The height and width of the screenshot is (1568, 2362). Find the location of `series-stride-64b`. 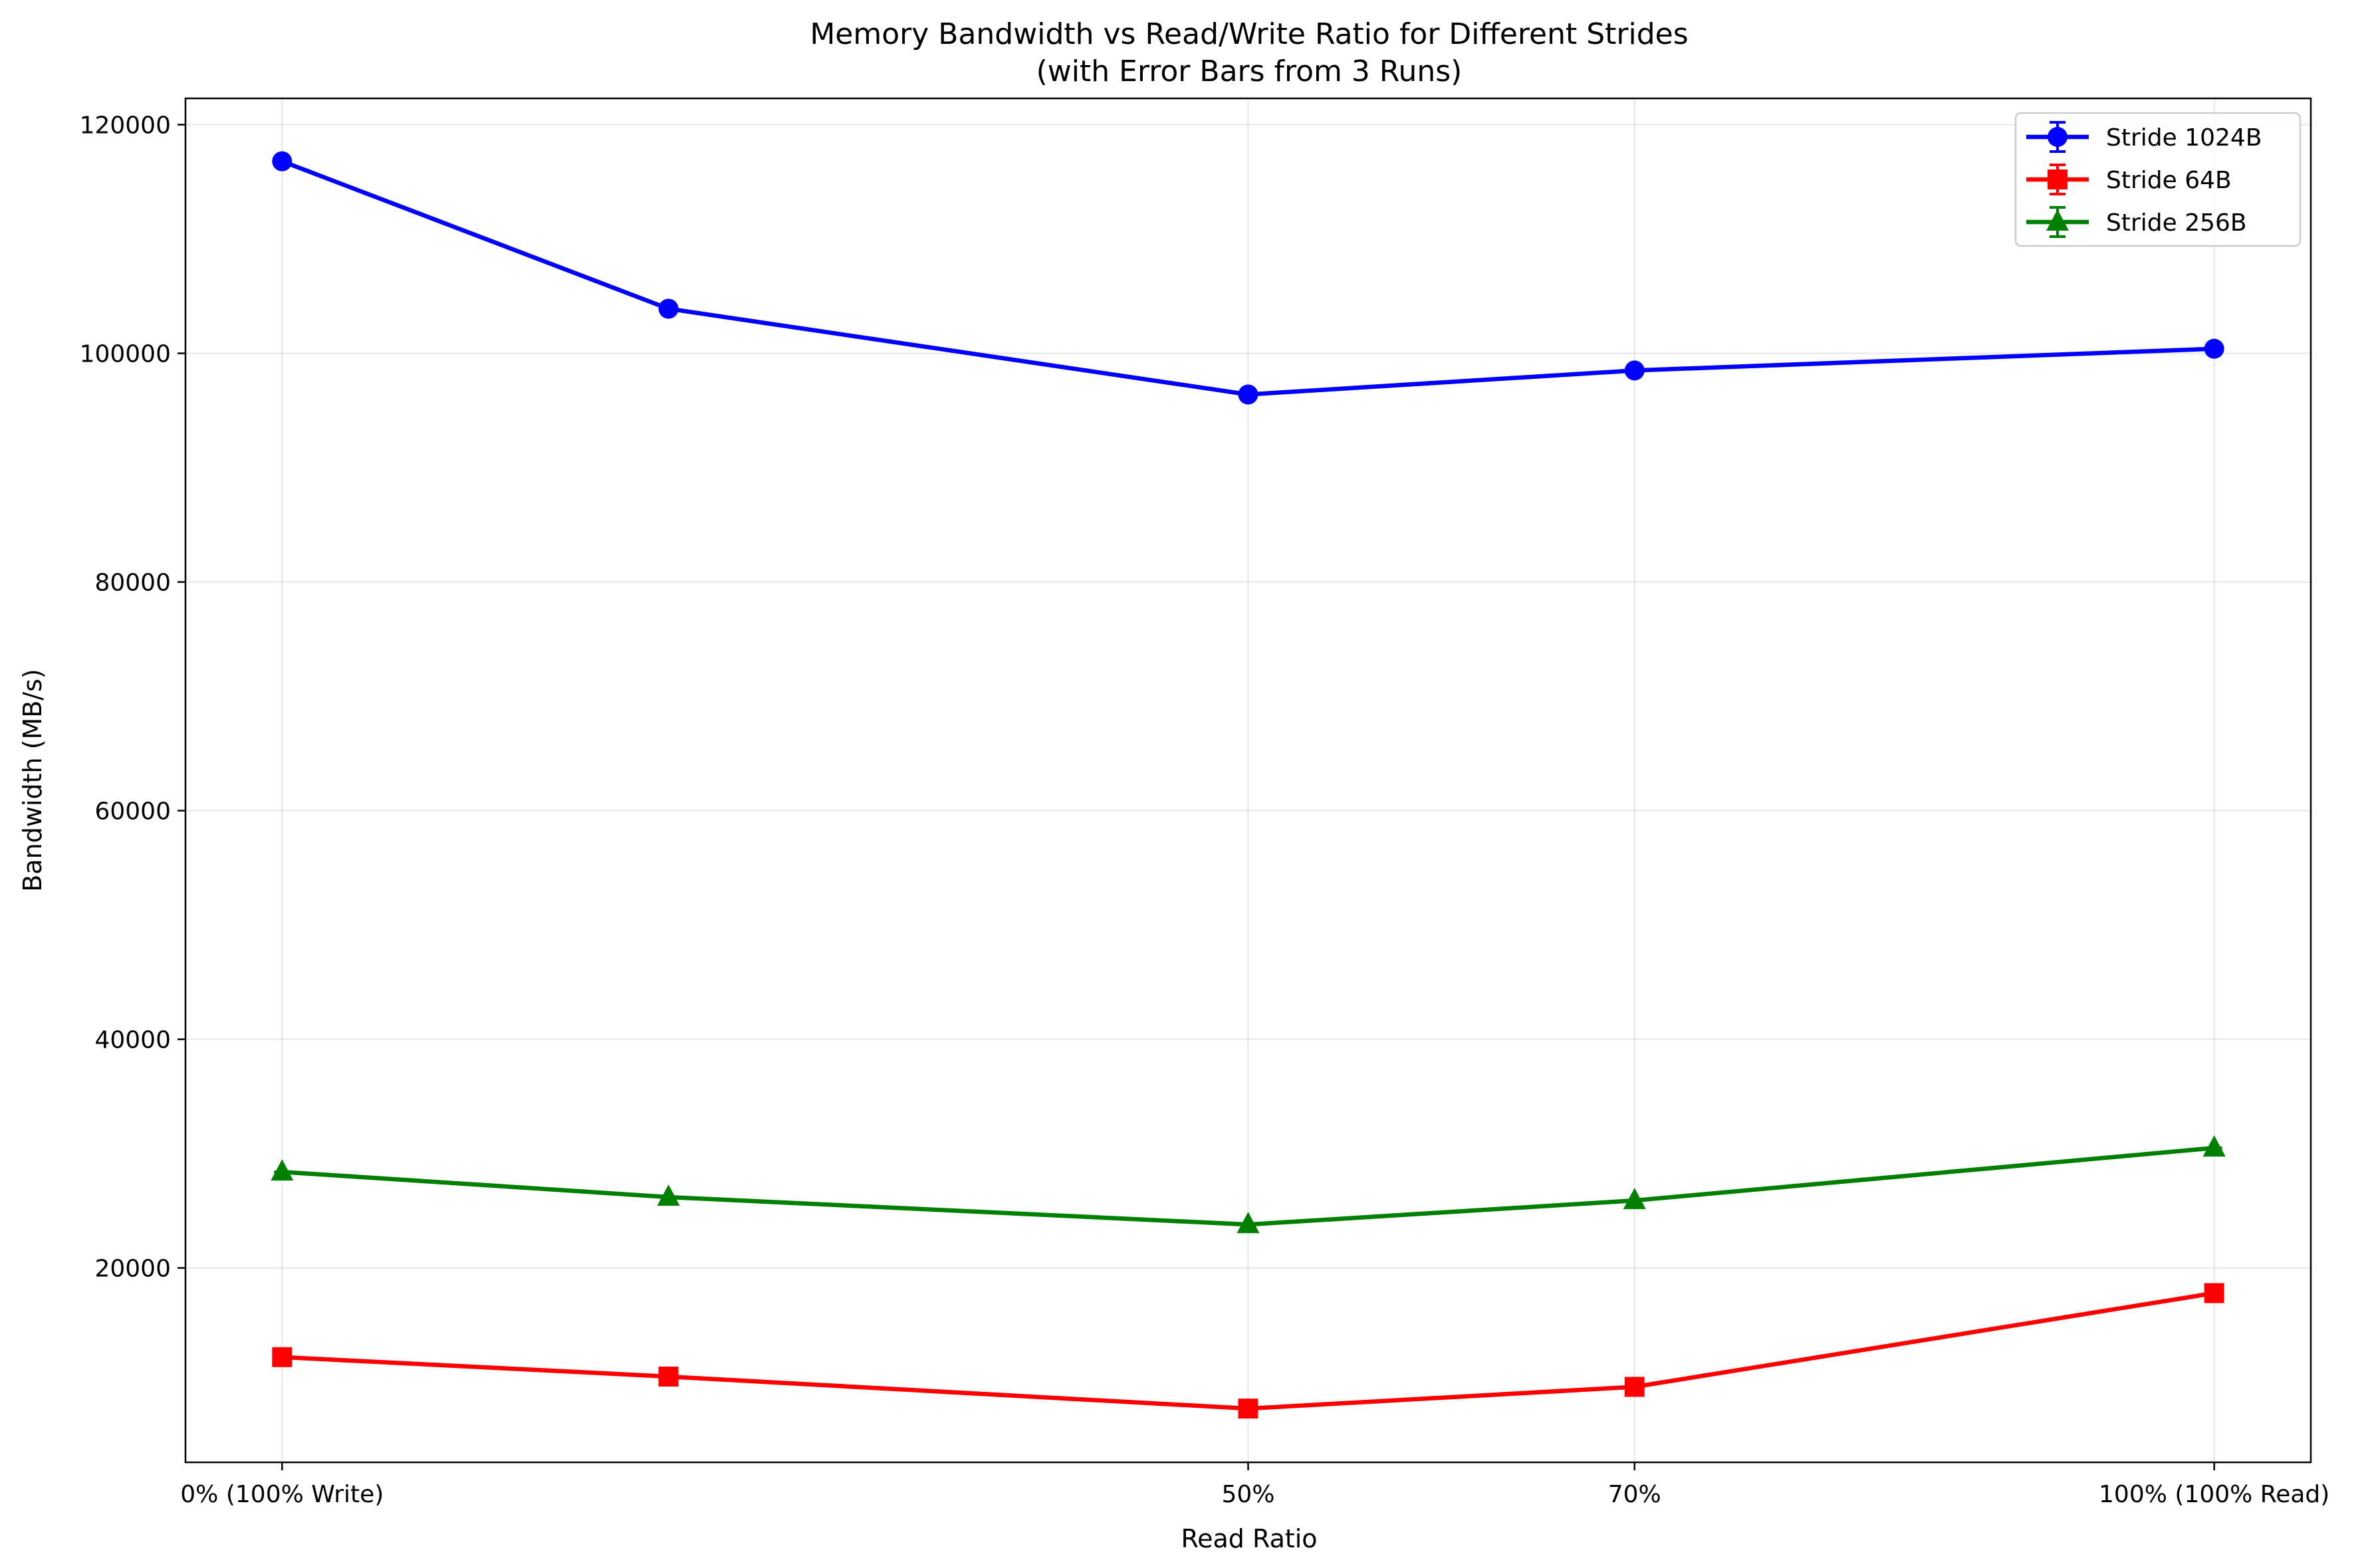

series-stride-64b is located at coordinates (1248, 1351).